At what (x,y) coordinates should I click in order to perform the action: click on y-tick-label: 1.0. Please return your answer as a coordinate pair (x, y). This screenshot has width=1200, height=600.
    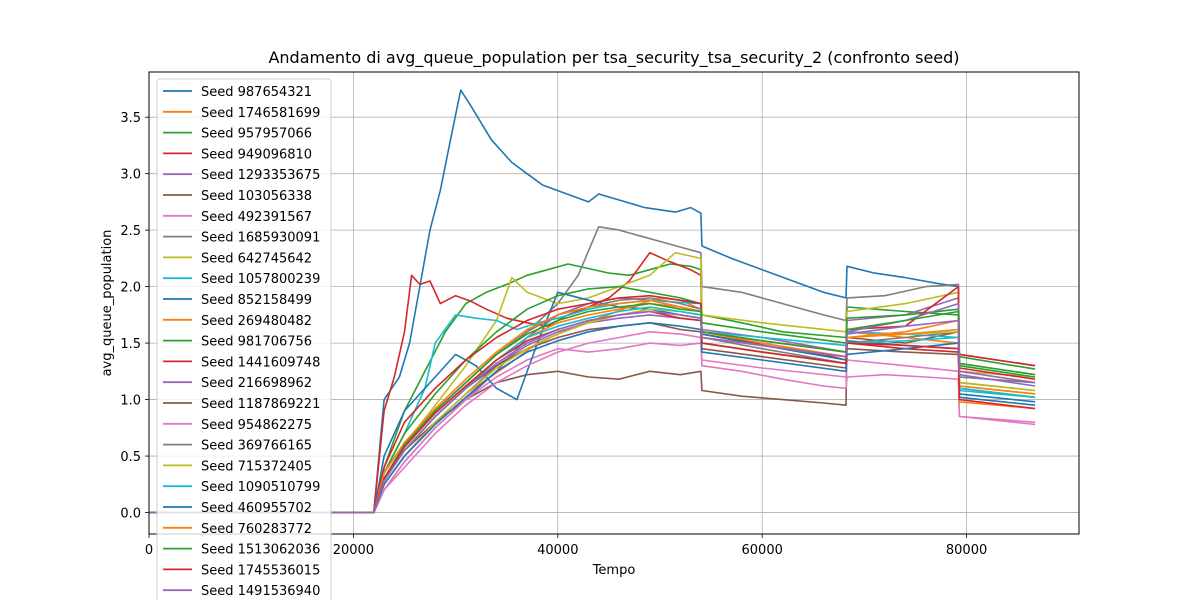
    Looking at the image, I should click on (130, 401).